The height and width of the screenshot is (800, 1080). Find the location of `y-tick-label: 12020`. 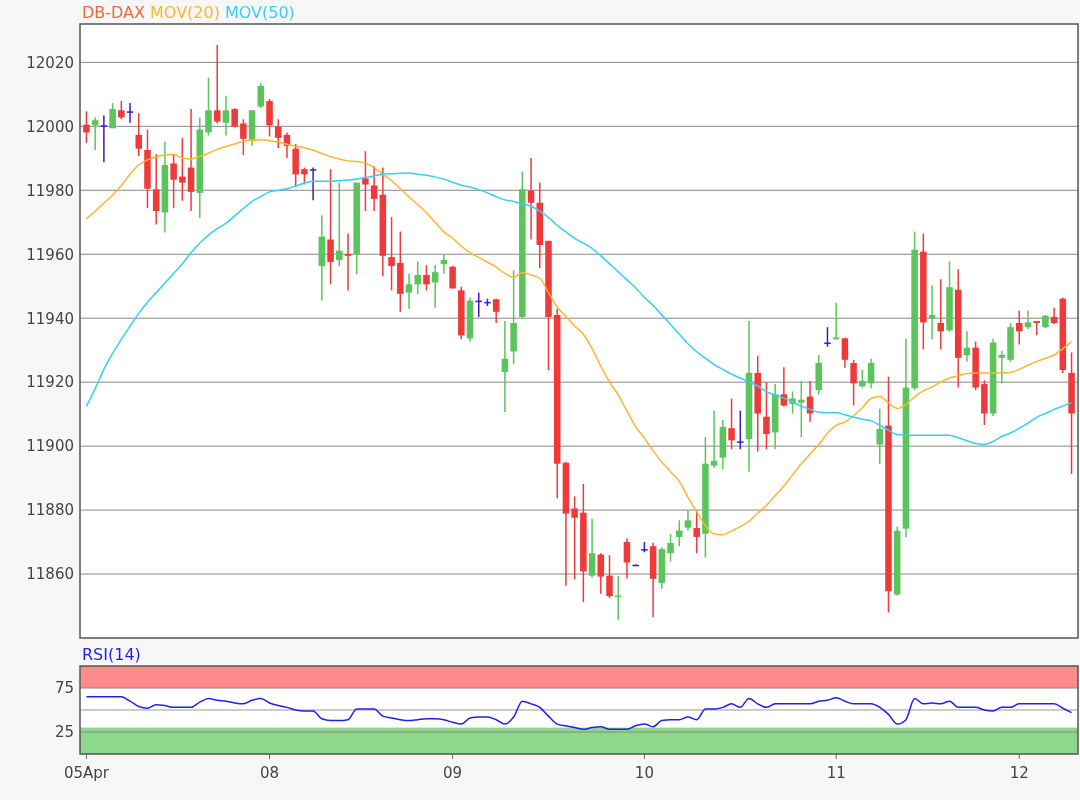

y-tick-label: 12020 is located at coordinates (50, 62).